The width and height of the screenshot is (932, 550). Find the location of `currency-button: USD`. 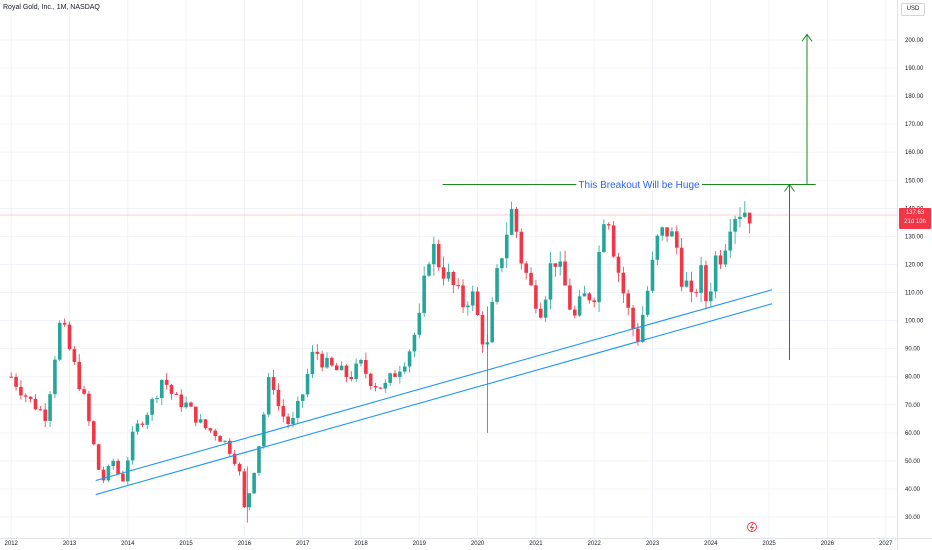

currency-button: USD is located at coordinates (913, 9).